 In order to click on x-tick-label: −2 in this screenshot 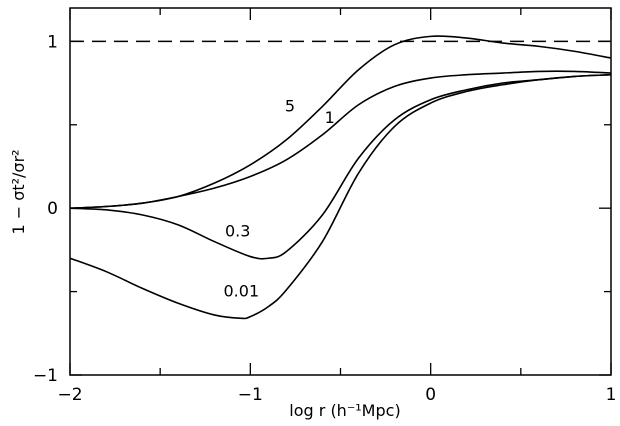, I will do `click(69, 395)`.